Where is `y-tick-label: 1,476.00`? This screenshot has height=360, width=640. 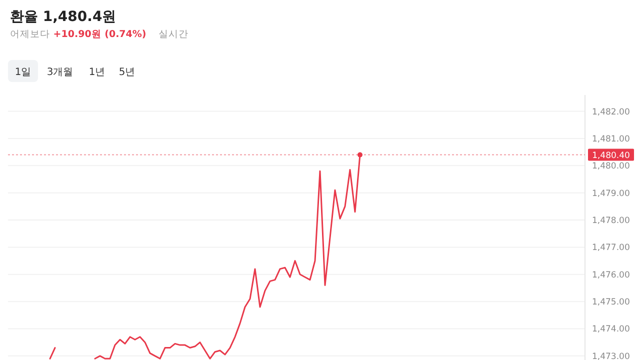 y-tick-label: 1,476.00 is located at coordinates (611, 275).